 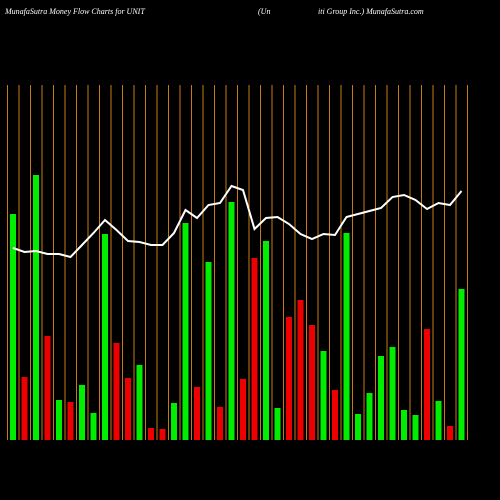 What do you see at coordinates (264, 11) in the screenshot?
I see `chart-title: (Un` at bounding box center [264, 11].